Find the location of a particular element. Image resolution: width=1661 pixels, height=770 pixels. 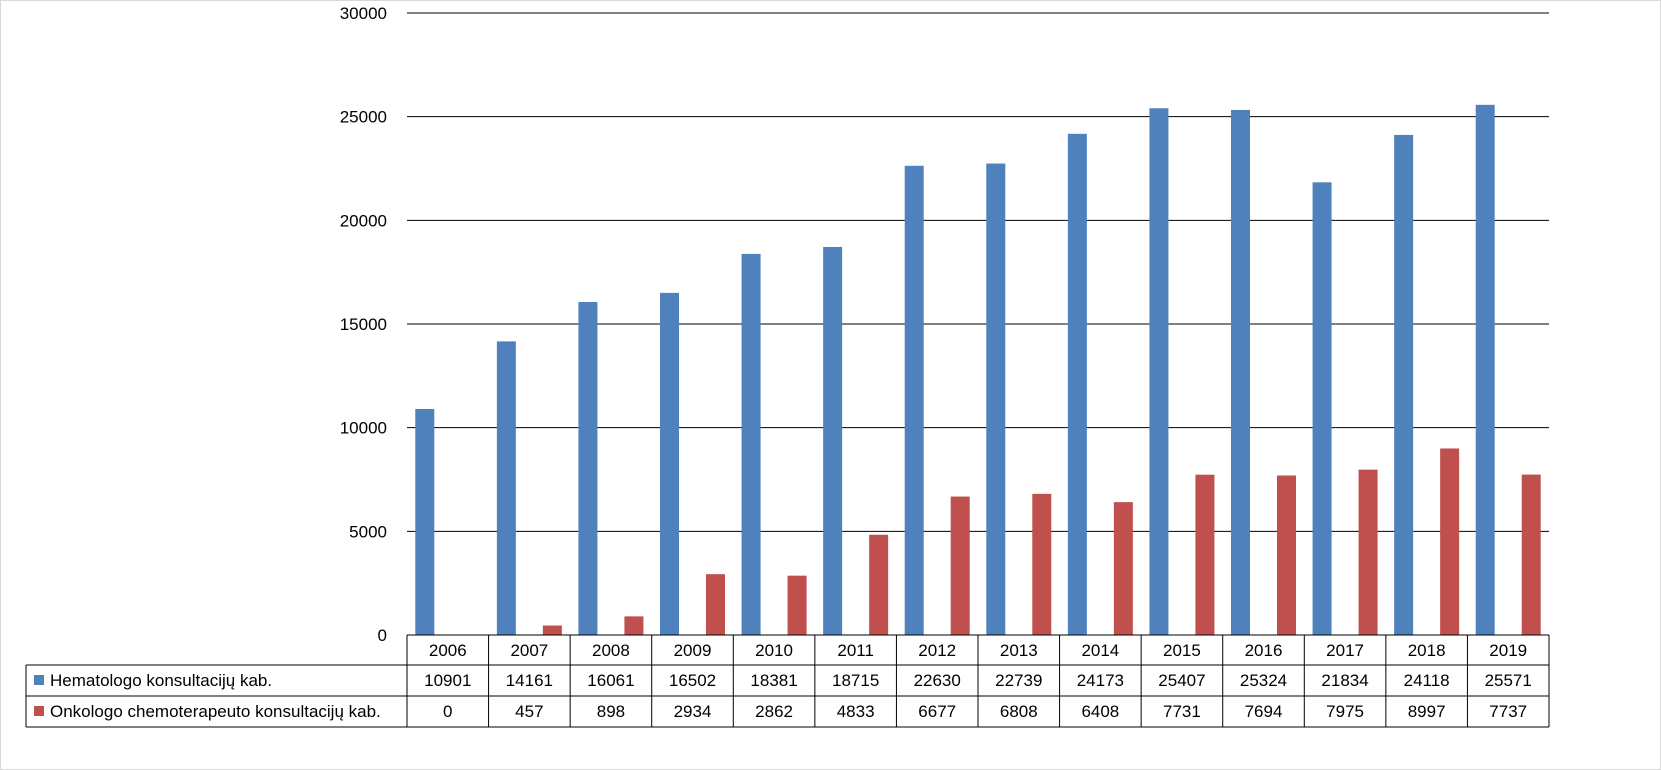

y-tick-label: 5000 is located at coordinates (368, 531).